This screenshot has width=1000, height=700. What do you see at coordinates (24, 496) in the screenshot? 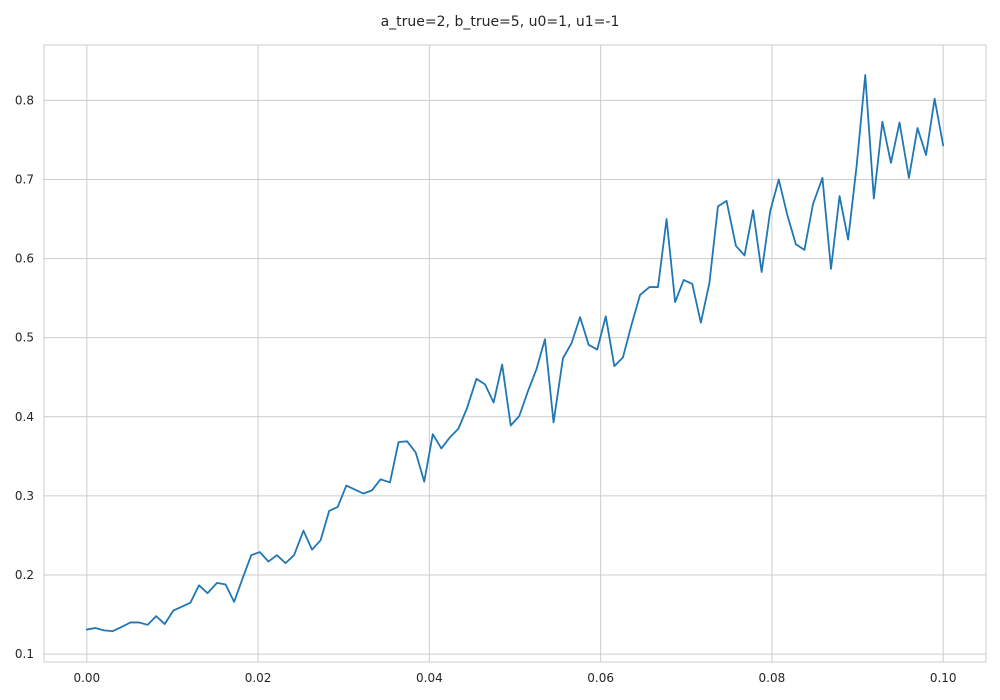
I see `y-tick-label: 0.3` at bounding box center [24, 496].